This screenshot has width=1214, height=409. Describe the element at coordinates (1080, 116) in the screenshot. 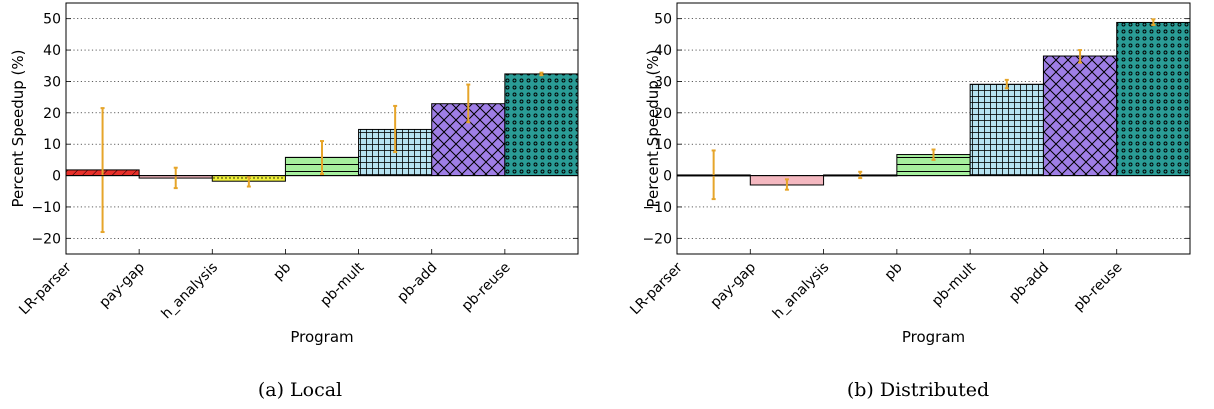

I see `bar-hatch-pb-add` at that location.